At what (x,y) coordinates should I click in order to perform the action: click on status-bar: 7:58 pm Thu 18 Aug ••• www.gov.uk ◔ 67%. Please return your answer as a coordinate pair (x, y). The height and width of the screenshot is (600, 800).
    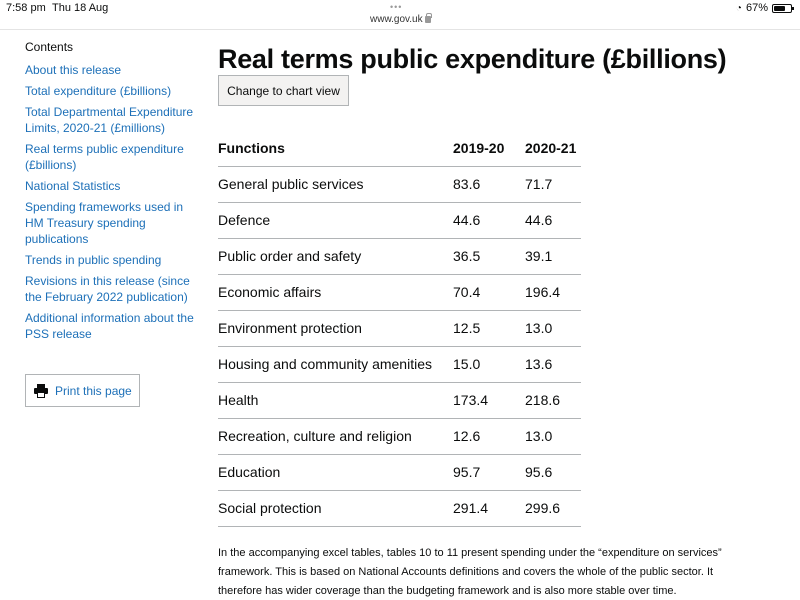
    Looking at the image, I should click on (400, 15).